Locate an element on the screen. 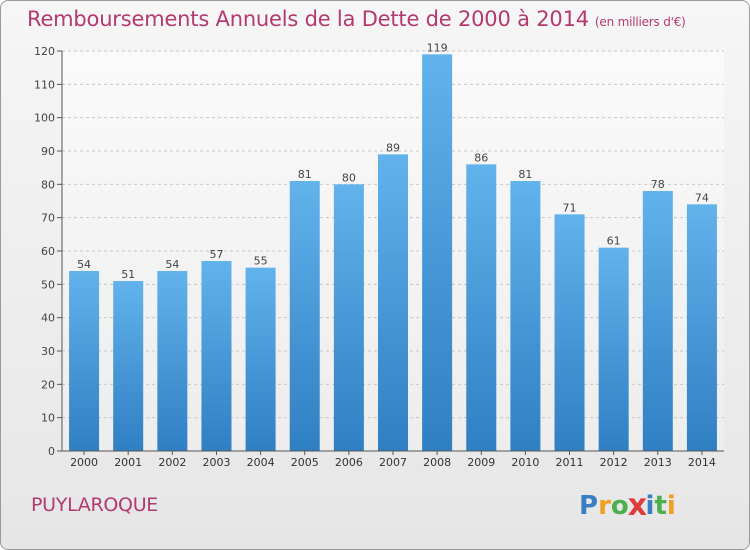  bar-2010 is located at coordinates (525, 316).